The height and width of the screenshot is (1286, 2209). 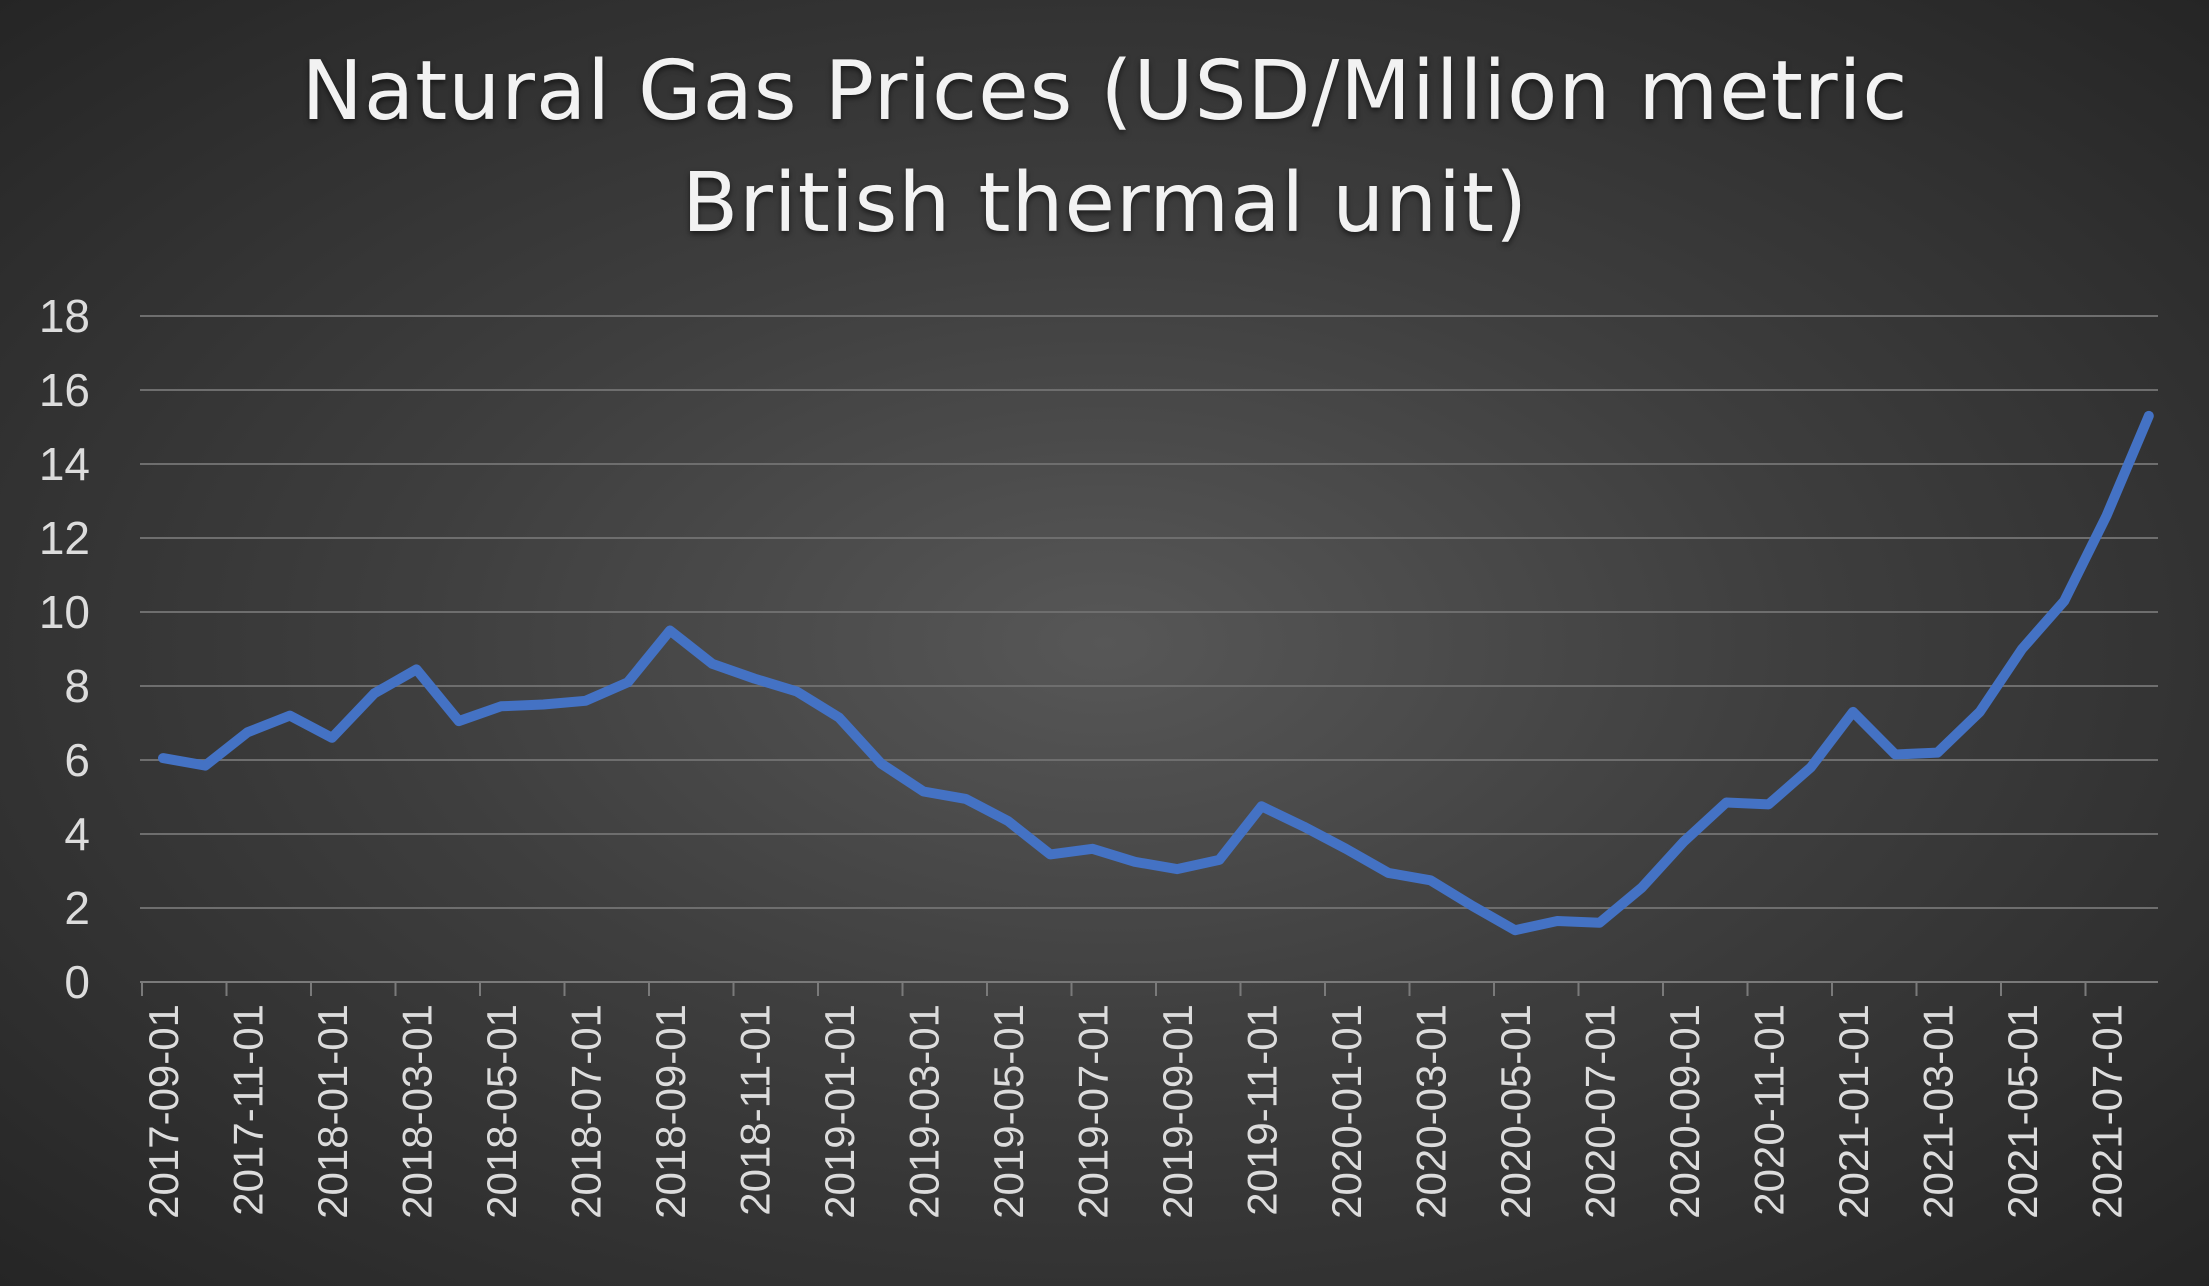 I want to click on y-tick-label: 10, so click(x=64, y=612).